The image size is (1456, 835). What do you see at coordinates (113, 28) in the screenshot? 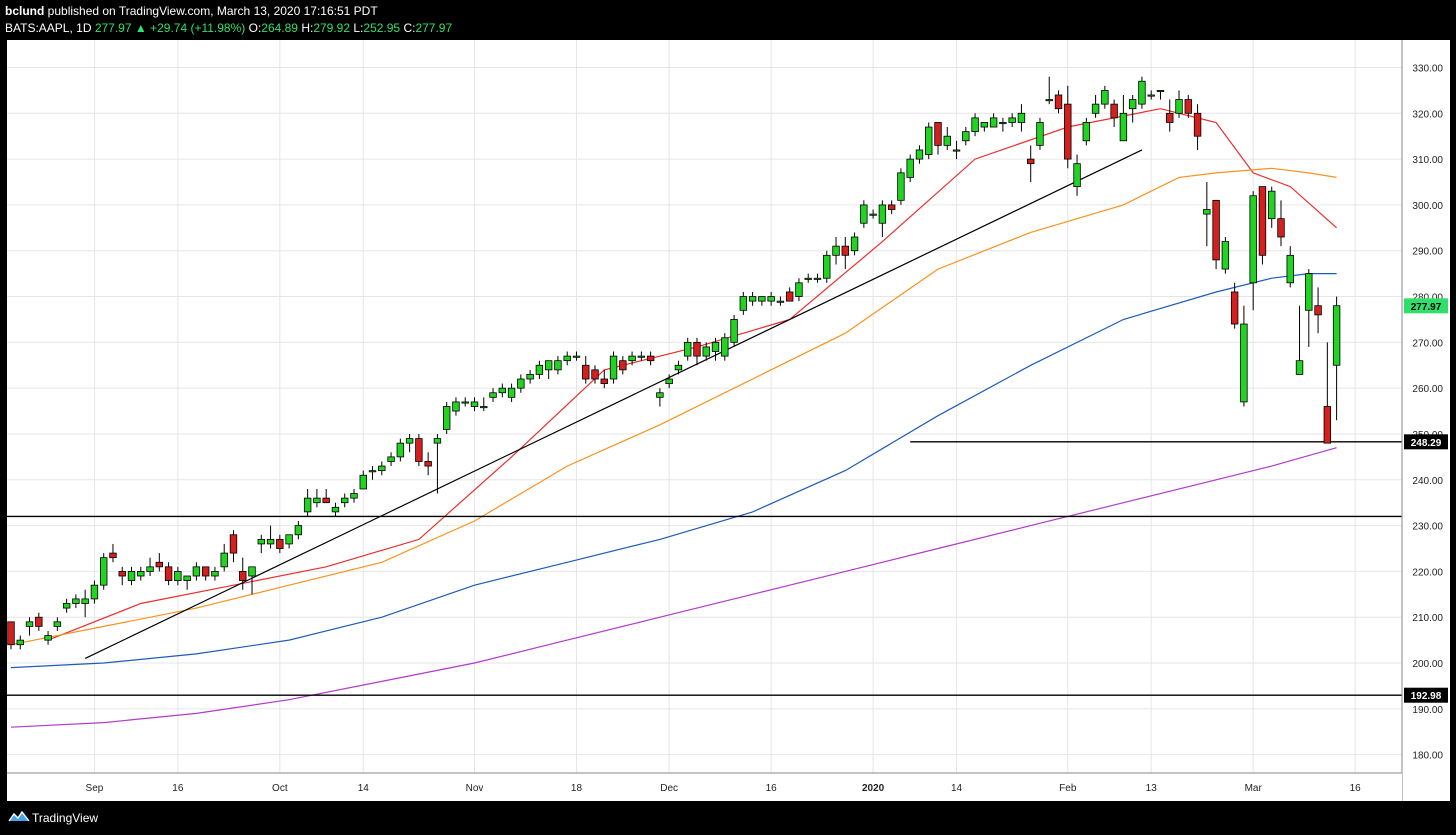
I see `last-price-value: 277.97` at bounding box center [113, 28].